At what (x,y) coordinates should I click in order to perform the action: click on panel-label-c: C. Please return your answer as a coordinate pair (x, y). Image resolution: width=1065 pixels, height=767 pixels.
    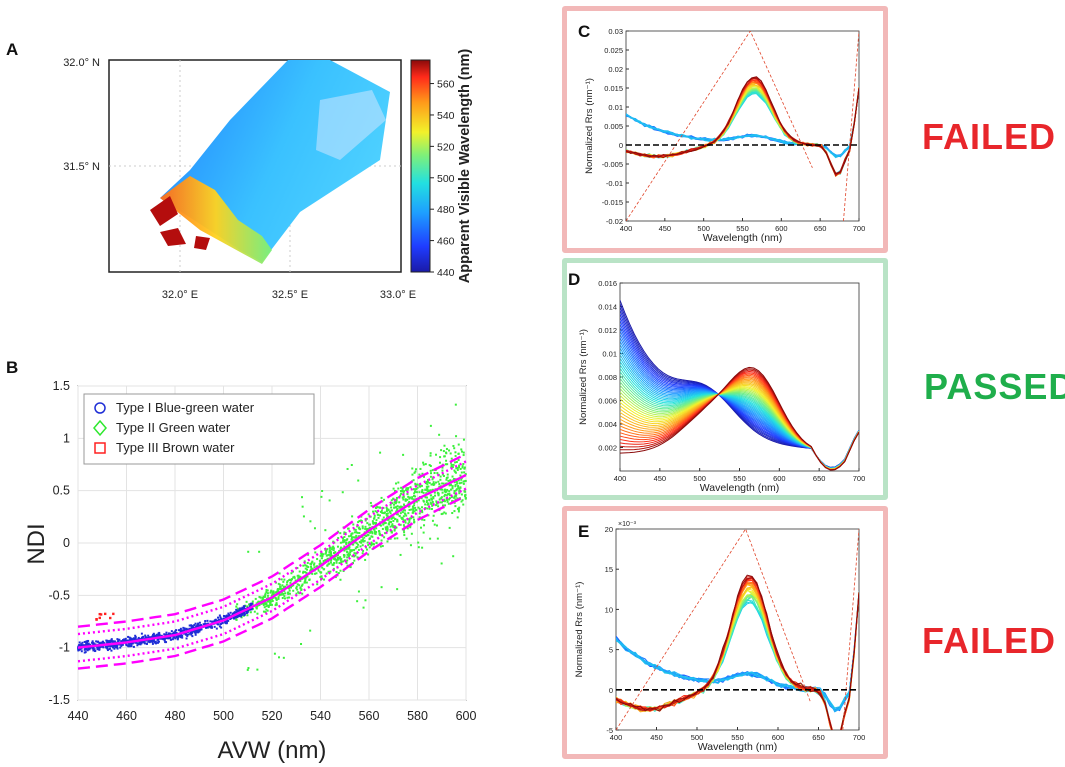
    Looking at the image, I should click on (584, 31).